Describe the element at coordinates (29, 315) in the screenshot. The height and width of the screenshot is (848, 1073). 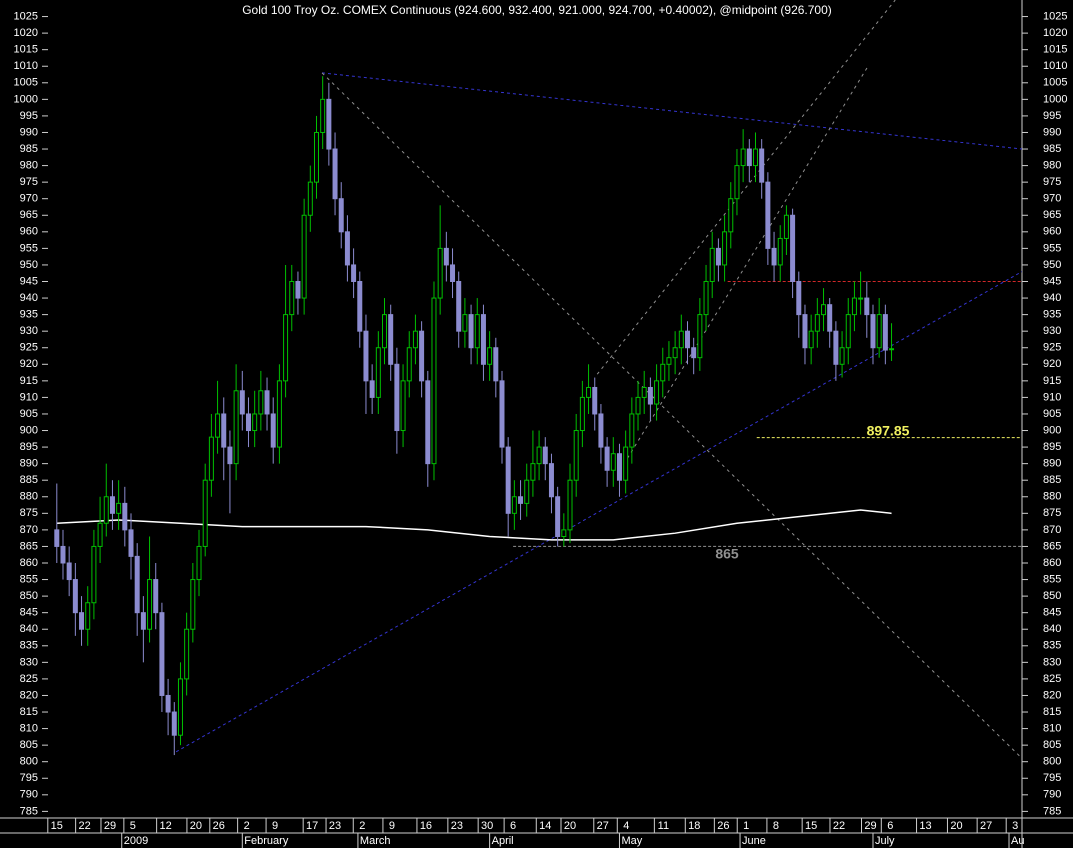
I see `y-tick-label: 935` at that location.